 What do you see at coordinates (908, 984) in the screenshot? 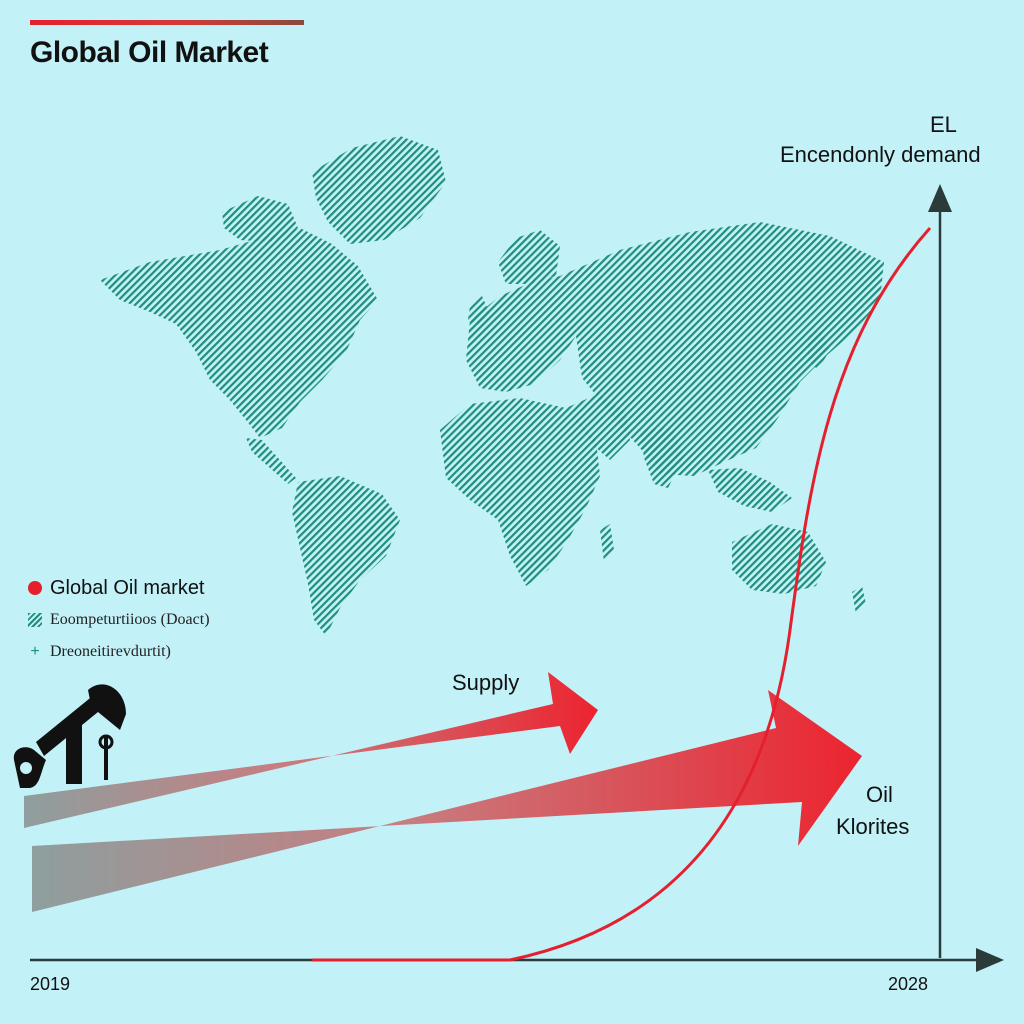
I see `timeline-end-label: 2028` at bounding box center [908, 984].